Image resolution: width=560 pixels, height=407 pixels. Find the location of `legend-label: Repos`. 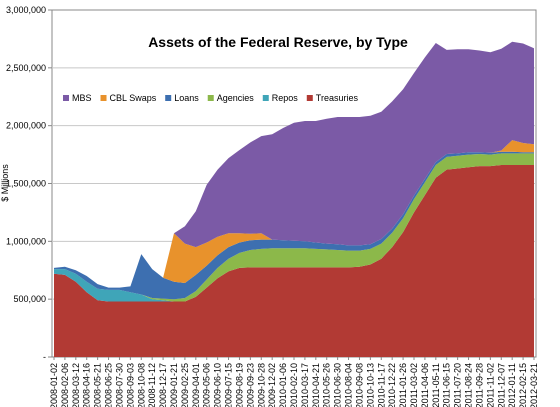

legend-label: Repos is located at coordinates (285, 98).